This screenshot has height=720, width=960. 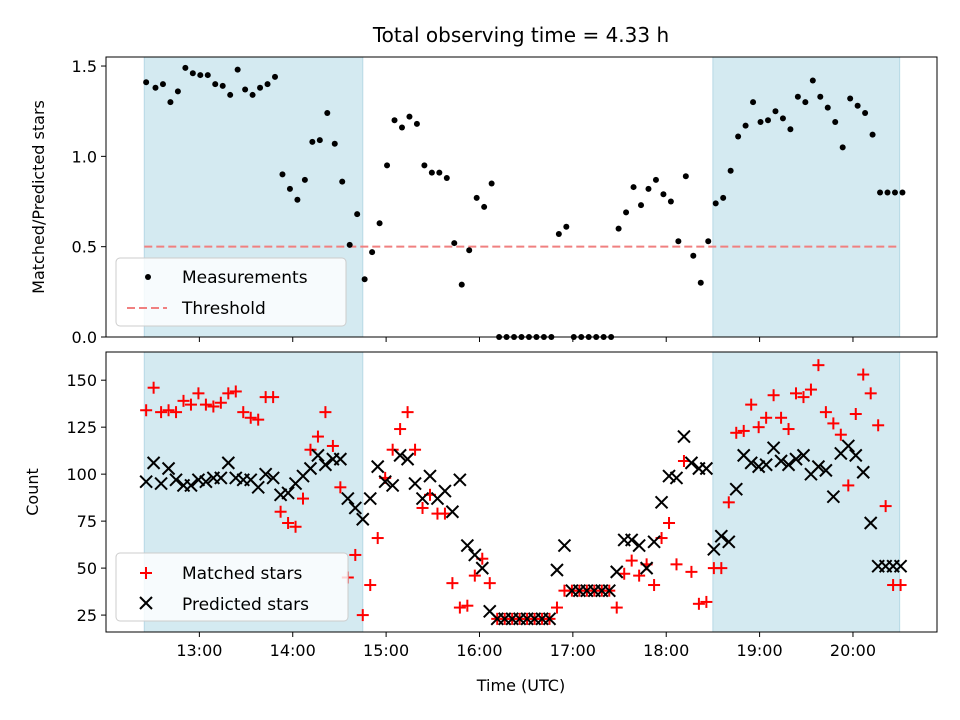 I want to click on top-legend: Measurements Threshold, so click(x=231, y=292).